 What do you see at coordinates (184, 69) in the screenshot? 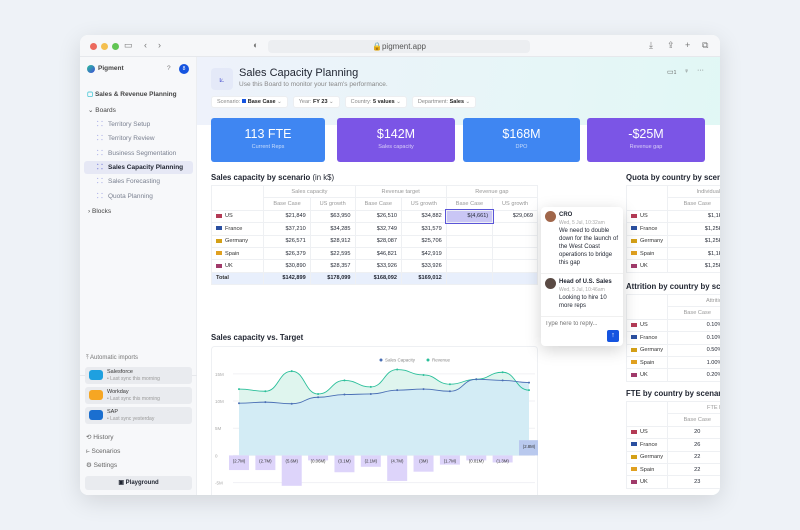
I see `user-avatar: 8` at bounding box center [184, 69].